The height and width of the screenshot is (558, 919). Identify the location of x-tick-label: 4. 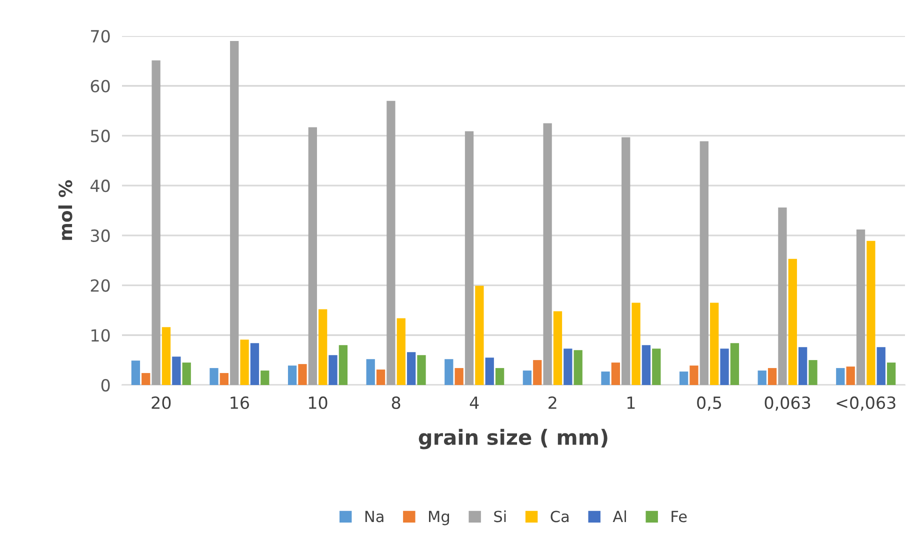
(474, 402).